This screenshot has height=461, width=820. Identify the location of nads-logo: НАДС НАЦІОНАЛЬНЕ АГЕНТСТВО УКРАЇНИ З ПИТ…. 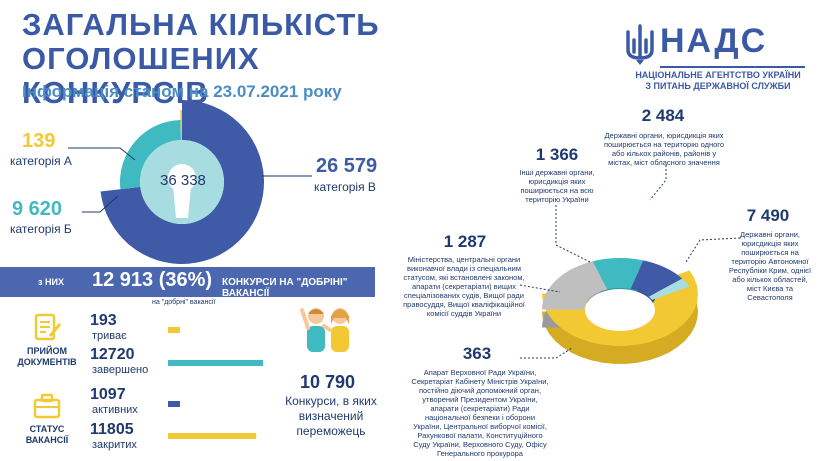
(712, 57).